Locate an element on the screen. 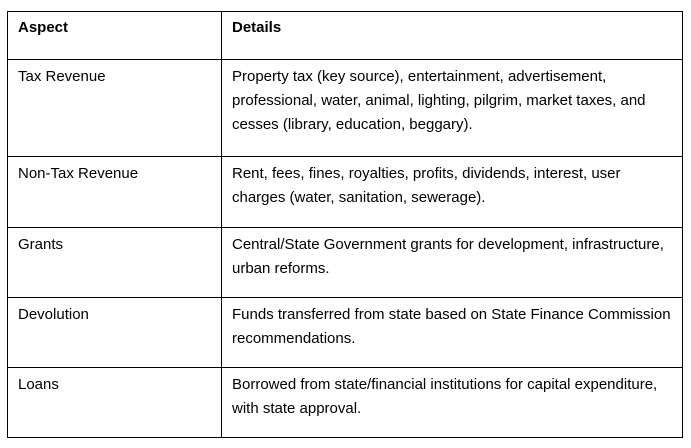 The height and width of the screenshot is (448, 691). aspect-cell: Loans is located at coordinates (114, 402).